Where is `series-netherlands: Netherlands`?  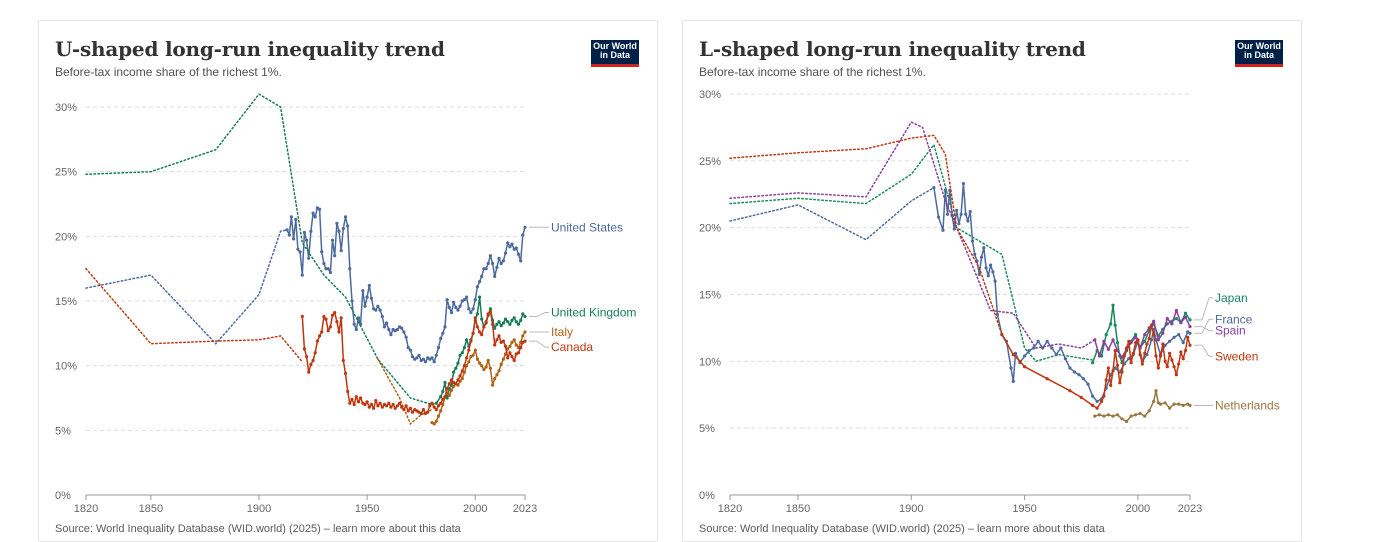 series-netherlands: Netherlands is located at coordinates (1186, 406).